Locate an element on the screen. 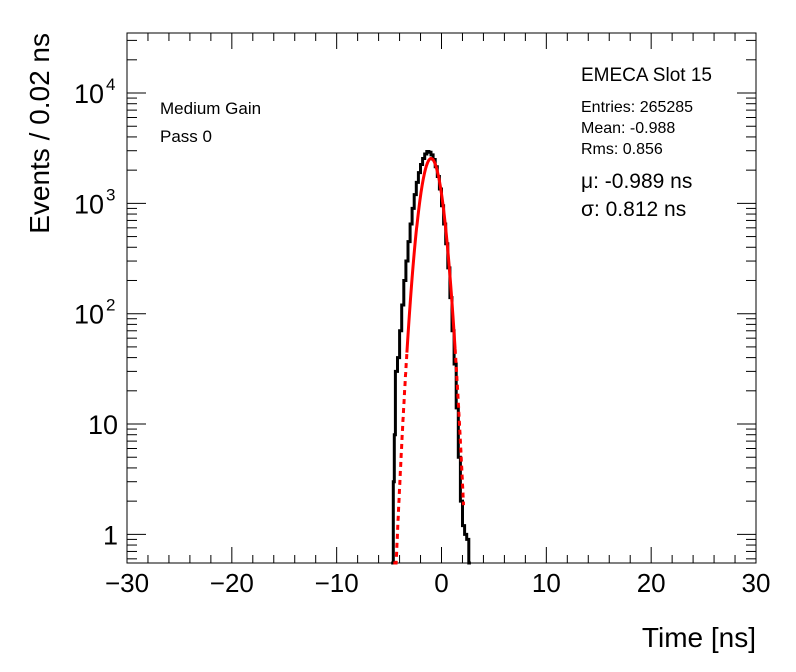 The image size is (796, 672). series-layer is located at coordinates (431, 357).